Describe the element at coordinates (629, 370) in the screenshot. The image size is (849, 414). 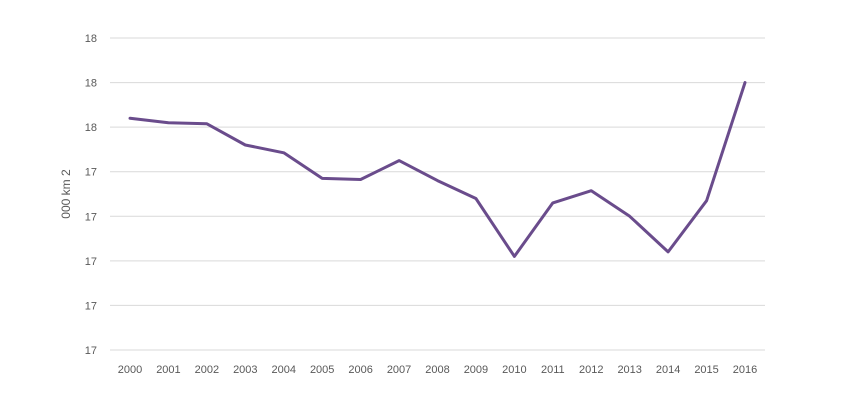
I see `x-tick-label: 2013` at that location.